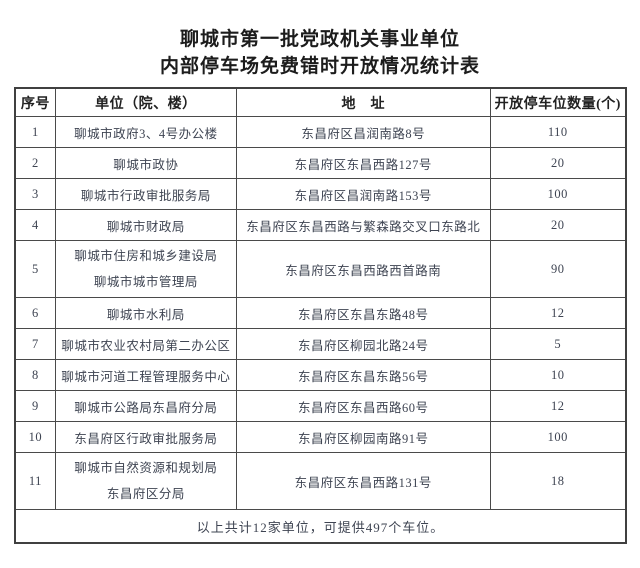  I want to click on table-row: 10 东昌府区行政审批服务局 东昌府区柳园南路91号 100, so click(320, 437).